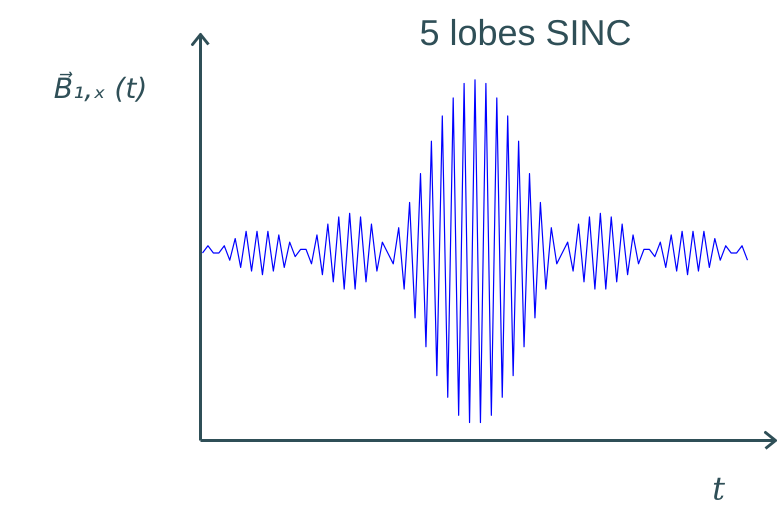 The width and height of the screenshot is (777, 506). I want to click on x-axis-title: t, so click(719, 488).